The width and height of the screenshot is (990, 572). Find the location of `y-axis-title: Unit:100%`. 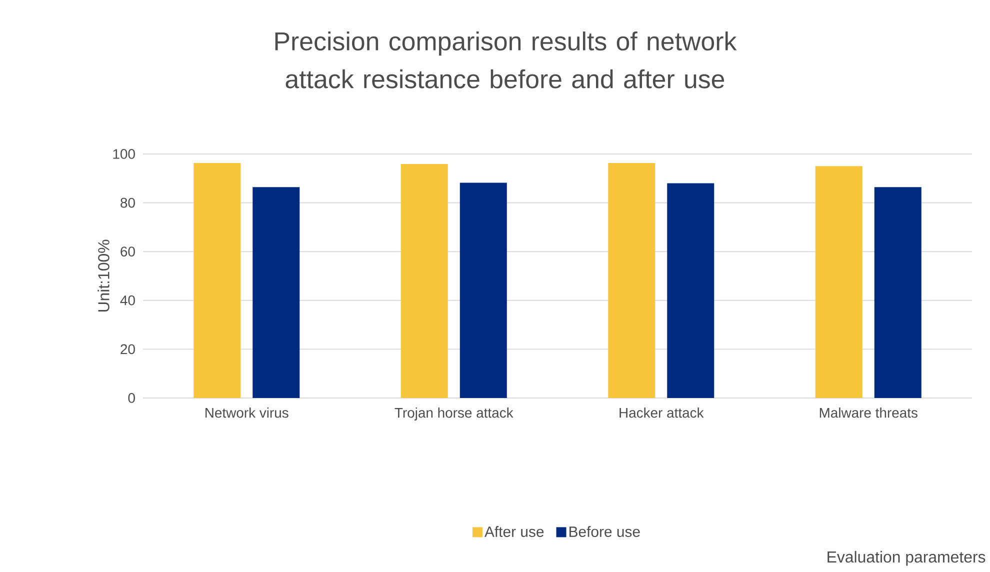

y-axis-title: Unit:100% is located at coordinates (104, 276).